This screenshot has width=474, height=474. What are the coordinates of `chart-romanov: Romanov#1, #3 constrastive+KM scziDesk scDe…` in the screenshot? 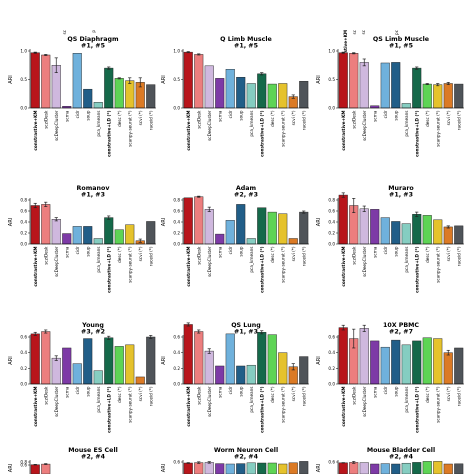 It's located at (82, 239).